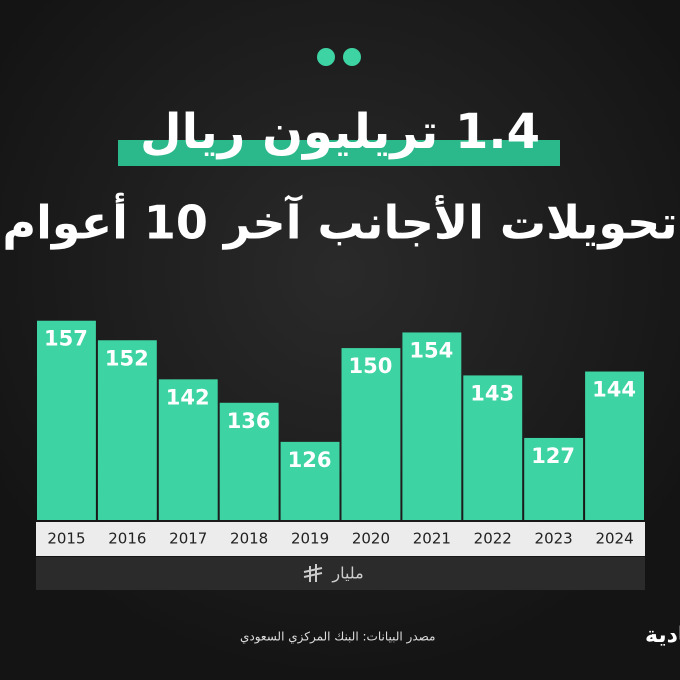 This screenshot has width=680, height=680. Describe the element at coordinates (614, 390) in the screenshot. I see `value-label: 144` at that location.